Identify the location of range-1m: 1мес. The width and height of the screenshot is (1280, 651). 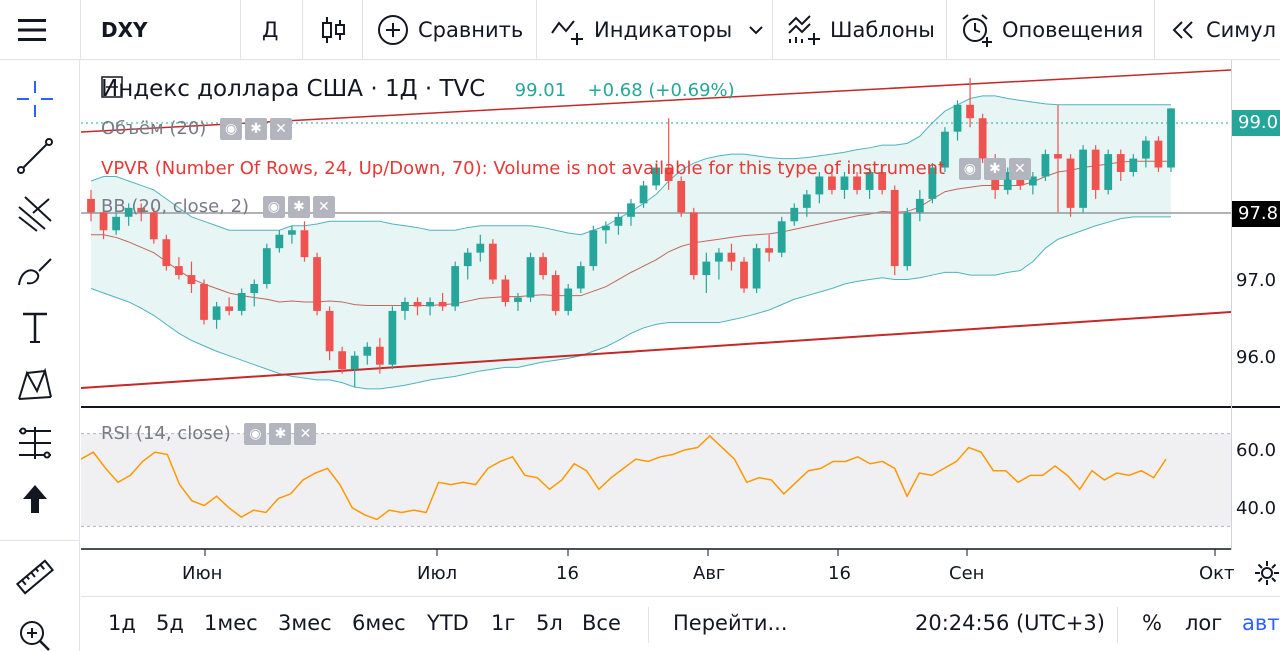
(231, 623).